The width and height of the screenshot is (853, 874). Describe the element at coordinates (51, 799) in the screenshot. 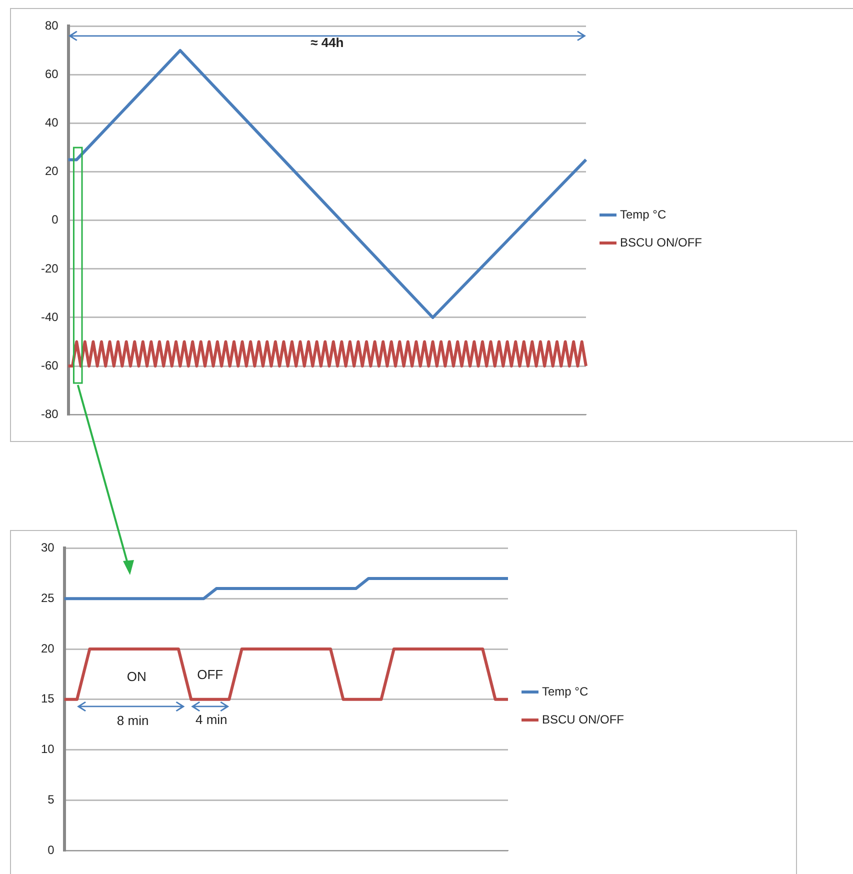

I see `y-tick-label: 5` at that location.